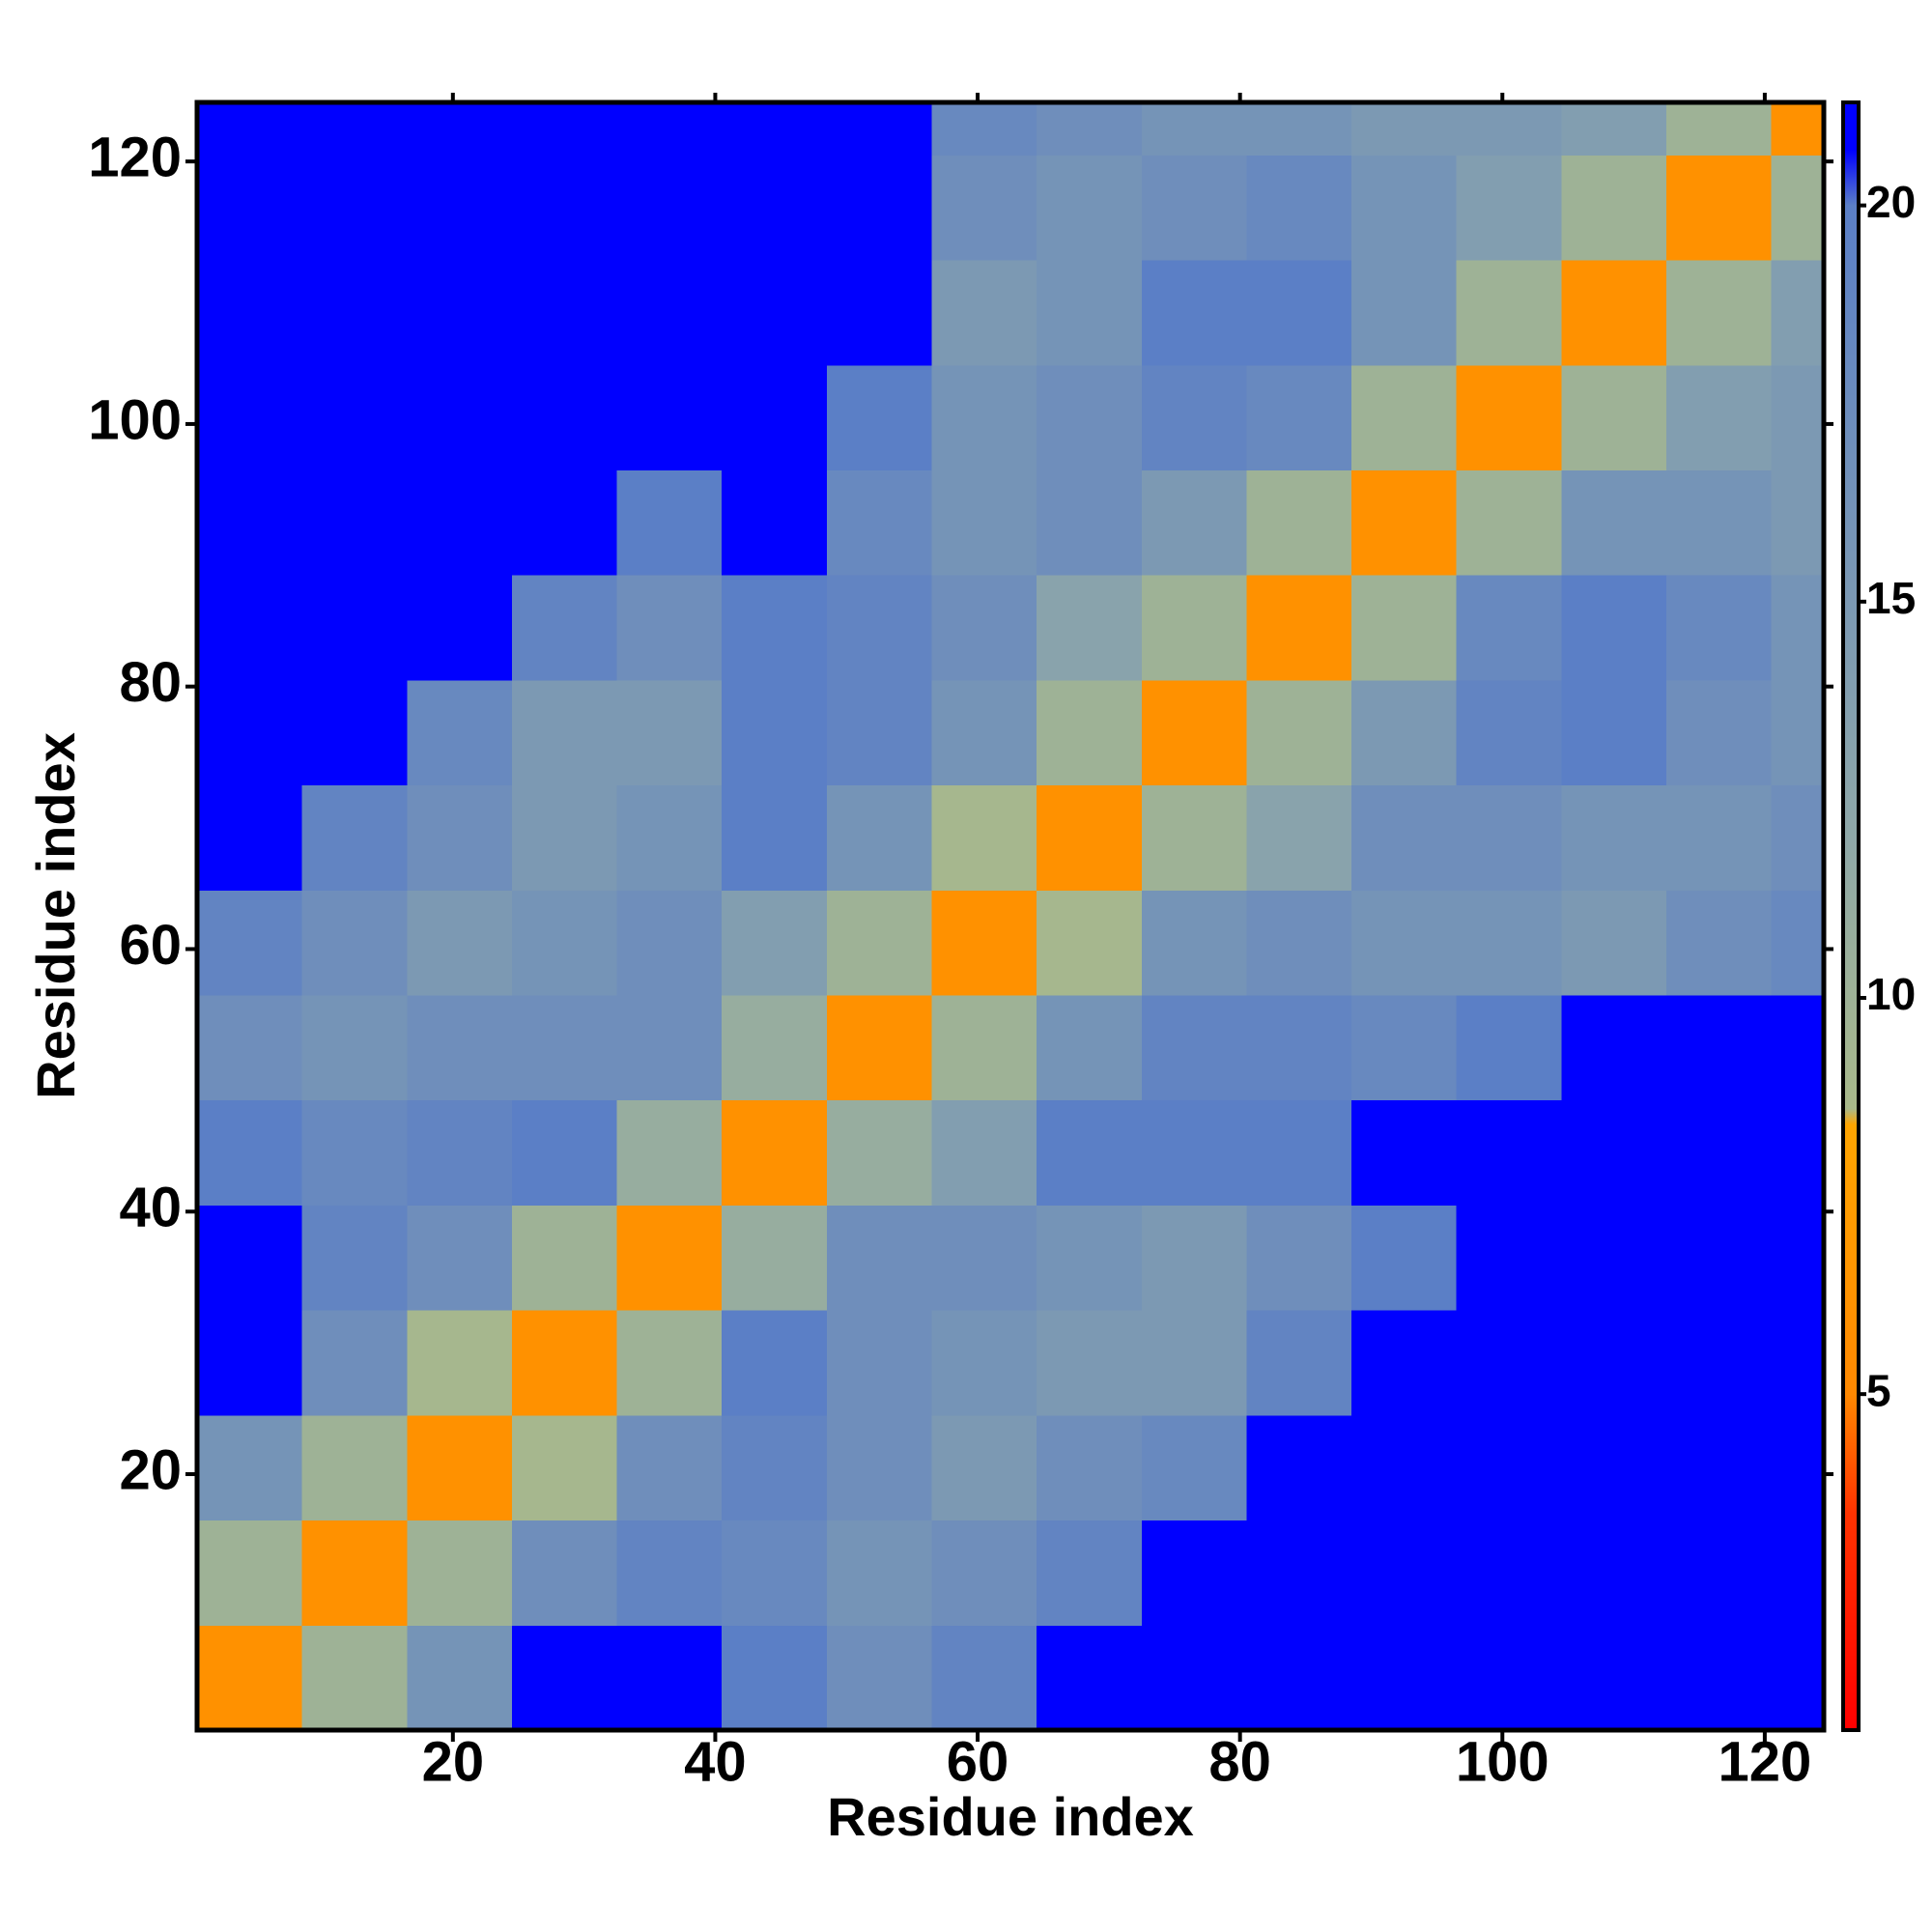 Image resolution: width=1932 pixels, height=1932 pixels. What do you see at coordinates (150, 945) in the screenshot?
I see `y-tick-label: 60` at bounding box center [150, 945].